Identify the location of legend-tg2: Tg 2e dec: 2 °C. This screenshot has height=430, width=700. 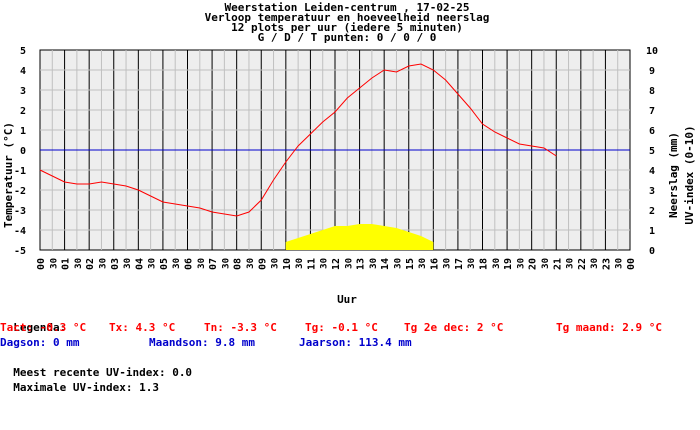
(454, 327).